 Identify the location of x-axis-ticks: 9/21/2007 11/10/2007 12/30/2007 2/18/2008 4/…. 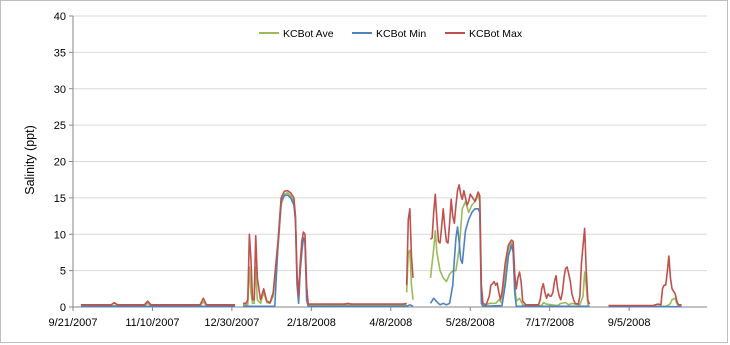
(350, 318).